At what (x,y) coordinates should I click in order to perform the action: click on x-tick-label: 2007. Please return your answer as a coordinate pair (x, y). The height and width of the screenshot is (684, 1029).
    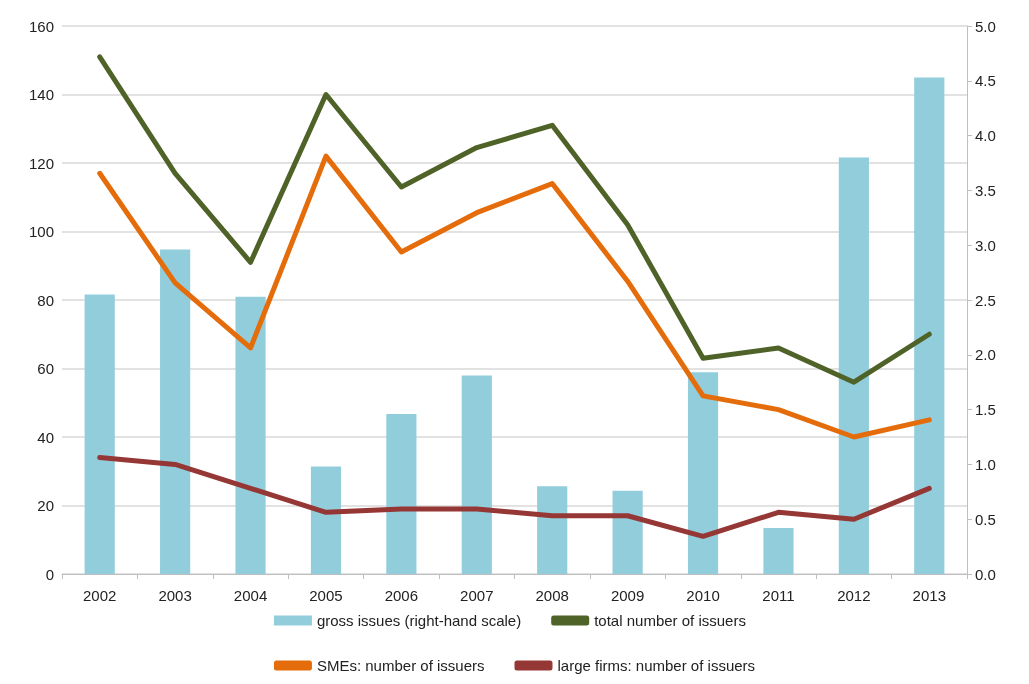
    Looking at the image, I should click on (477, 595).